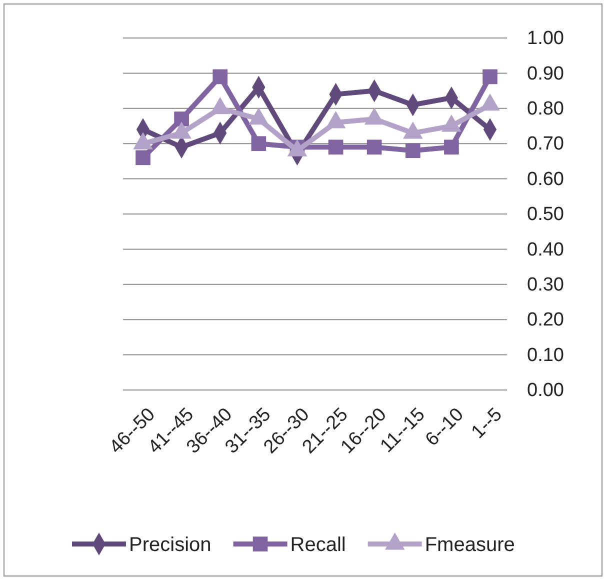 This screenshot has width=609, height=579. What do you see at coordinates (545, 215) in the screenshot?
I see `y-tick-label: 0.50` at bounding box center [545, 215].